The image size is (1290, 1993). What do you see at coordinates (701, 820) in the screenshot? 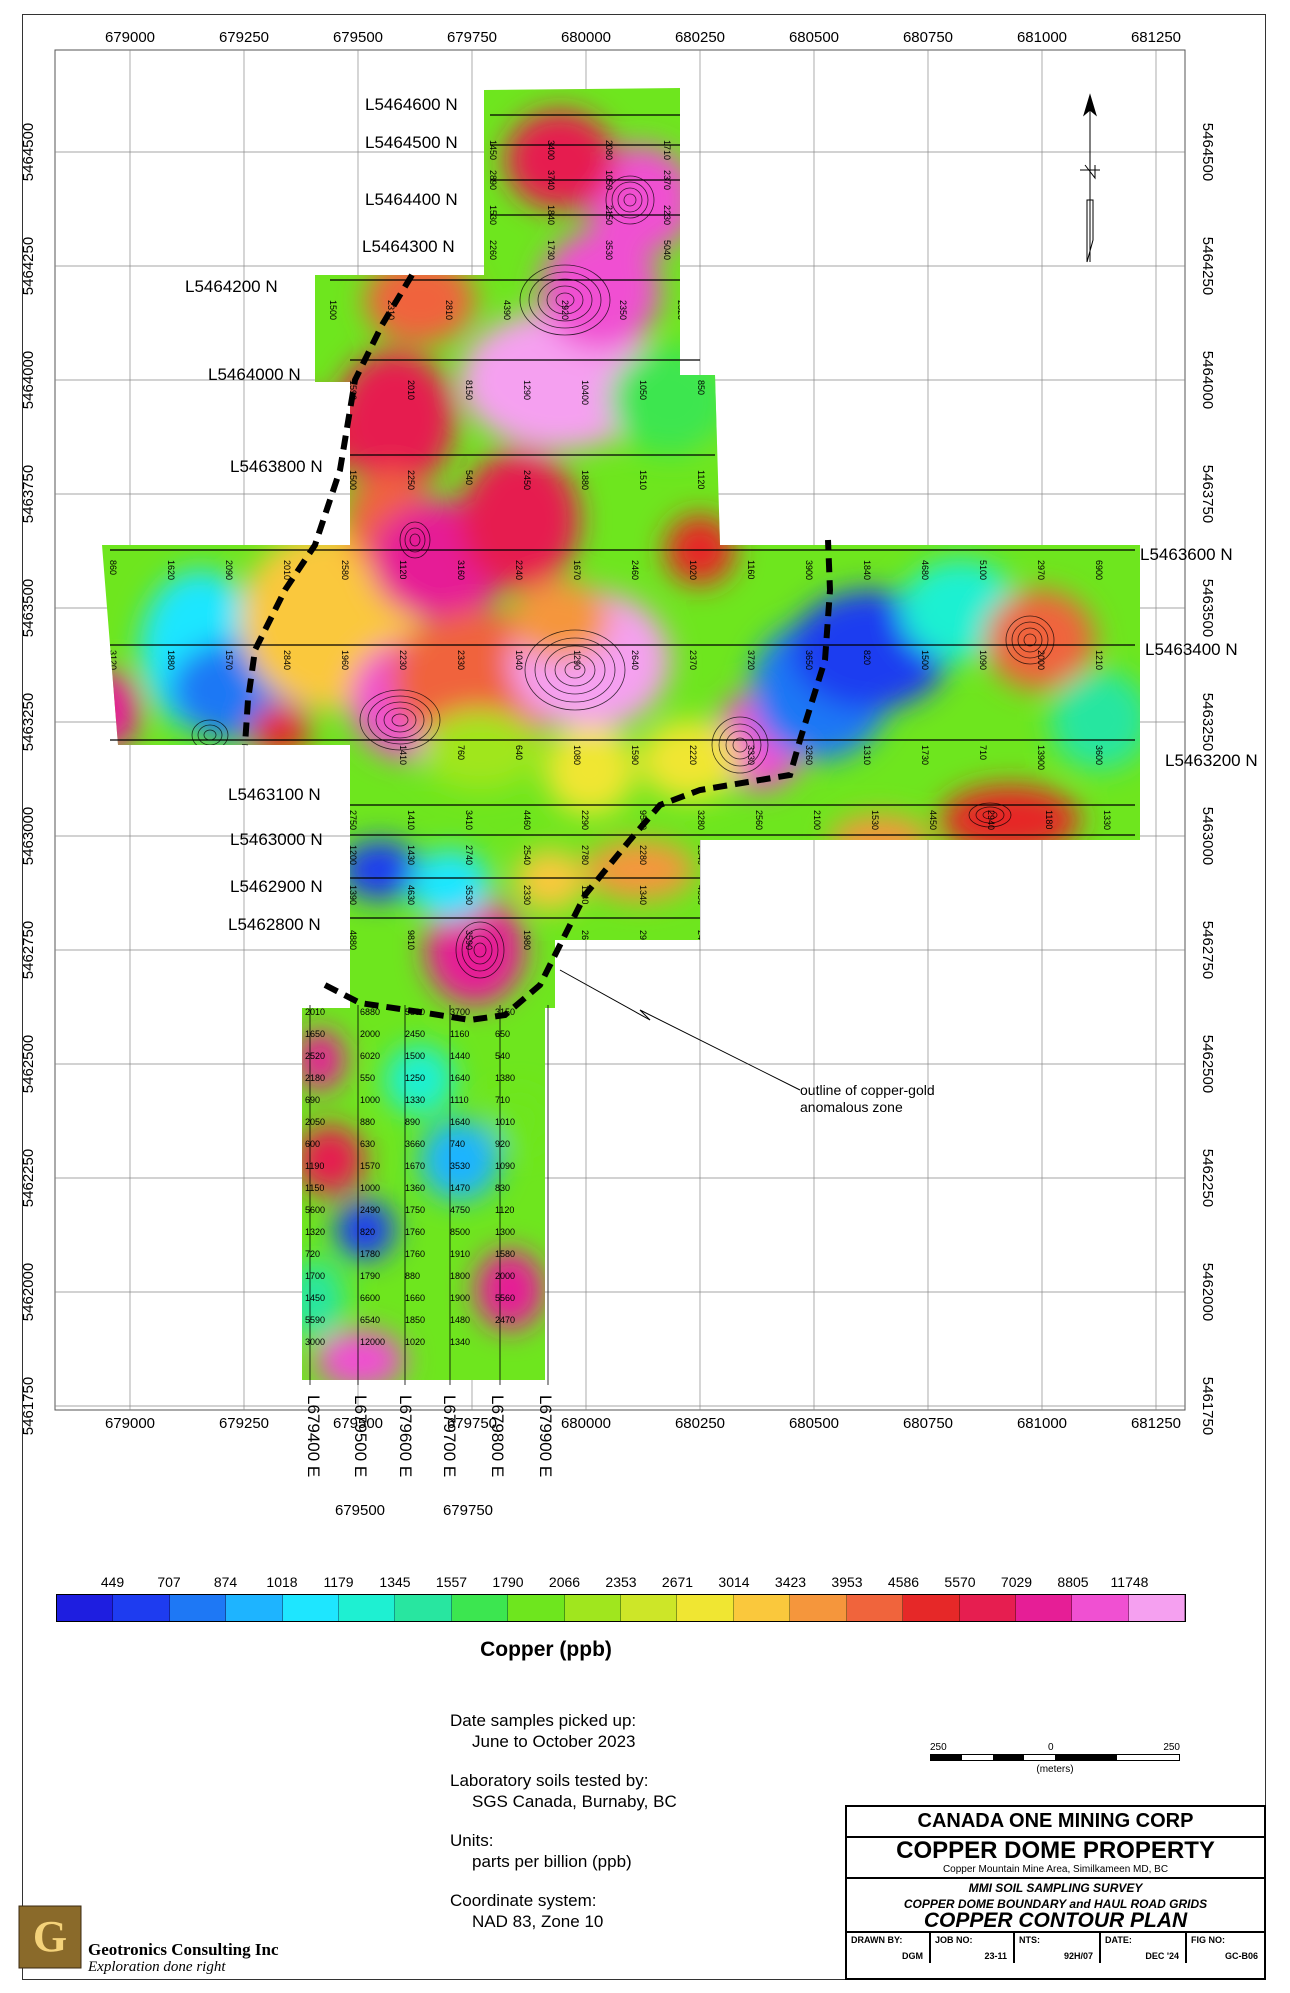
I see `sample-value: 3280` at bounding box center [701, 820].